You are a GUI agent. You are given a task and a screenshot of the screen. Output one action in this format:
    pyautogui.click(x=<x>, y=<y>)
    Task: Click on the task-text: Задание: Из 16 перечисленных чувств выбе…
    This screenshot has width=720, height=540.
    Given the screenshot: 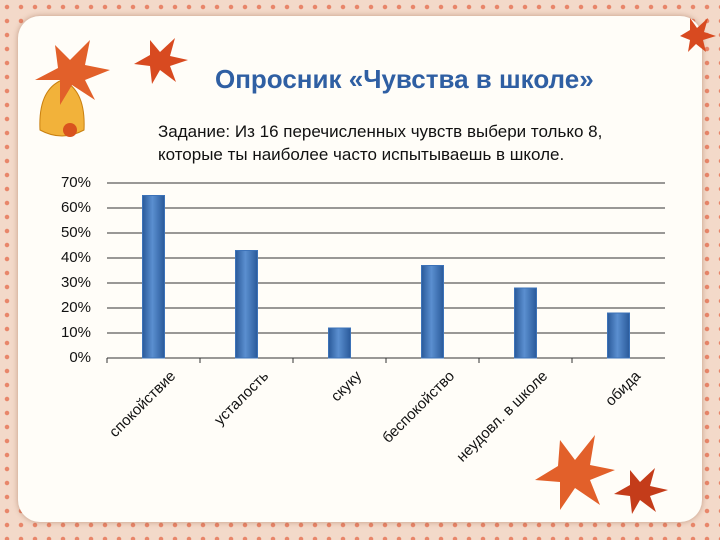 What is the action you would take?
    pyautogui.click(x=380, y=143)
    